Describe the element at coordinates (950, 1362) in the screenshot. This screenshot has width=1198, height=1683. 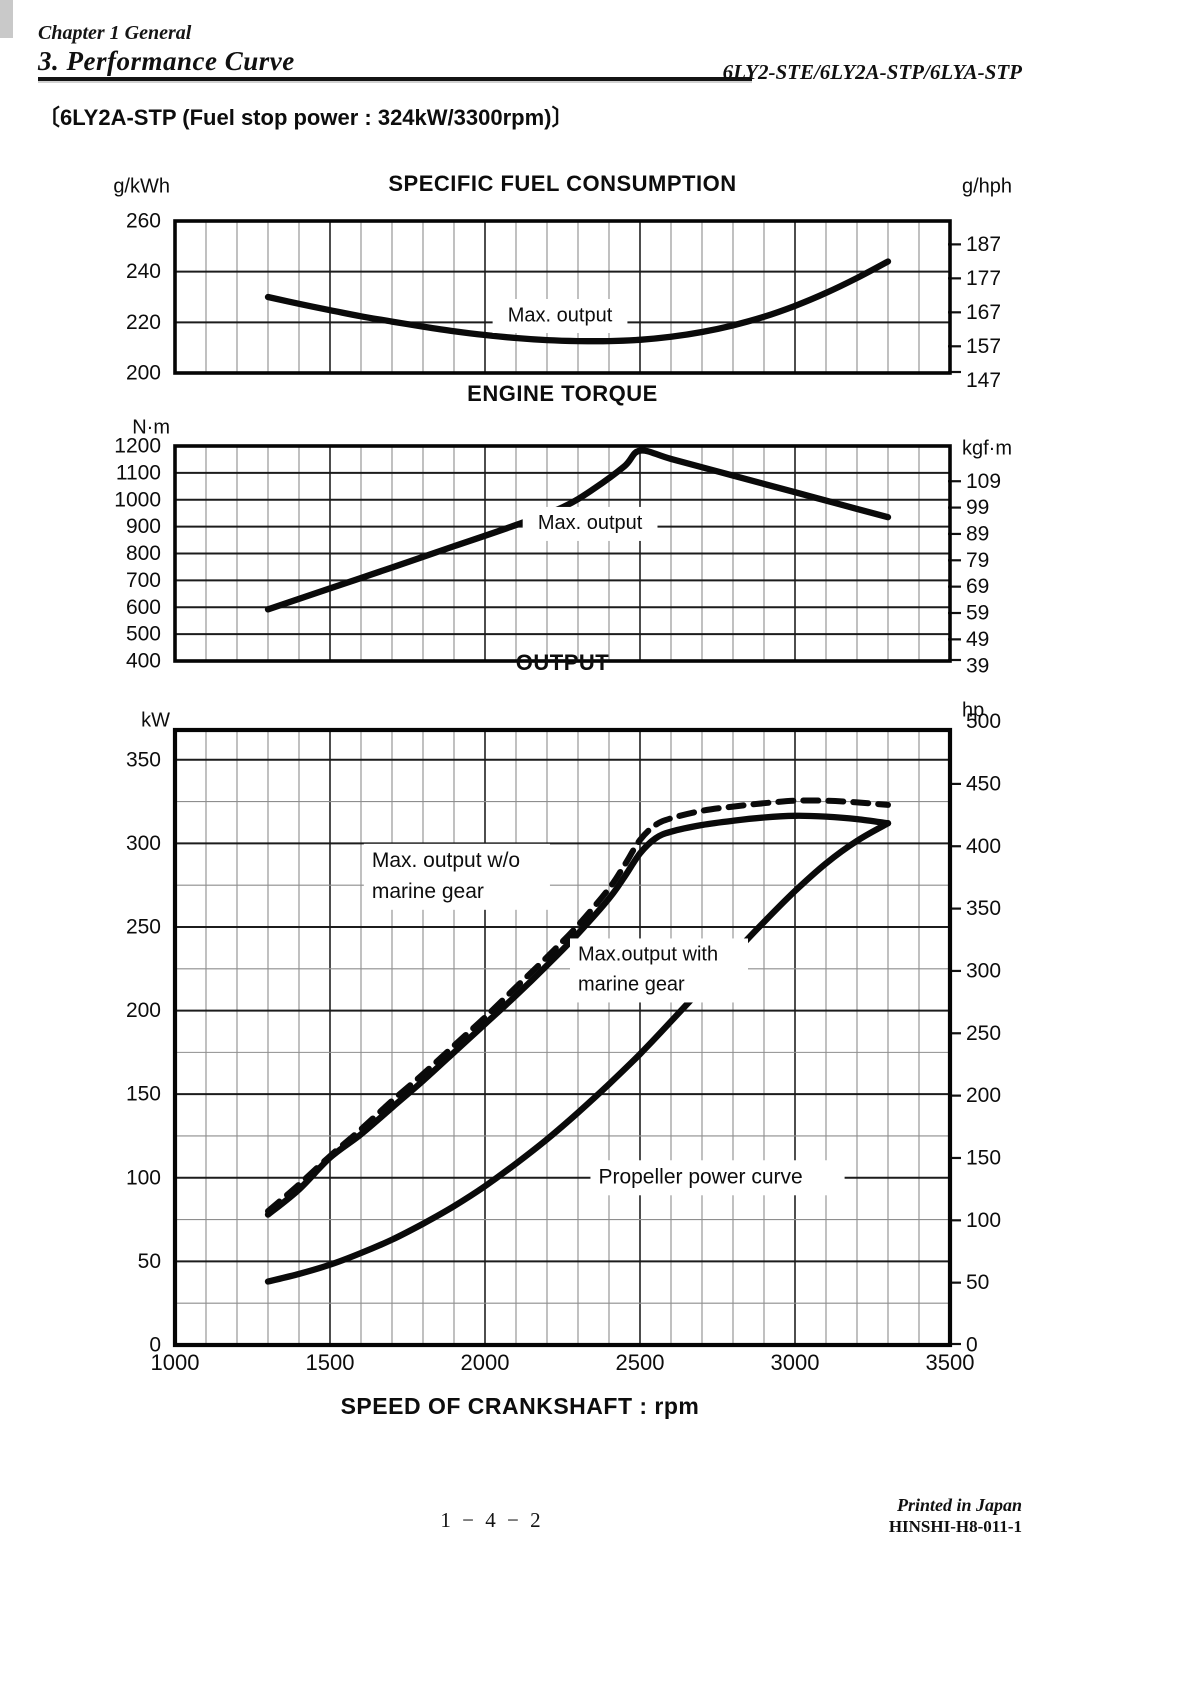
I see `x-axis-tick-label: 3500` at that location.